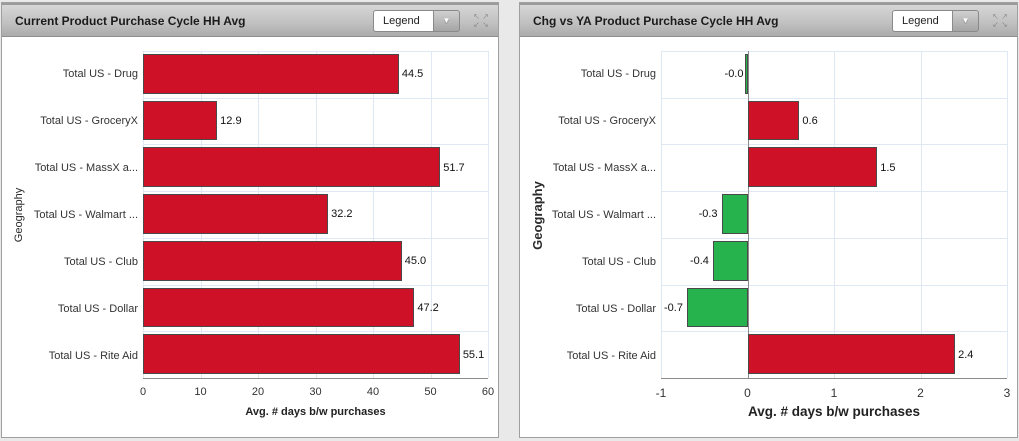 The image size is (1019, 441). Describe the element at coordinates (415, 261) in the screenshot. I see `bar-value-label: 45.0` at that location.